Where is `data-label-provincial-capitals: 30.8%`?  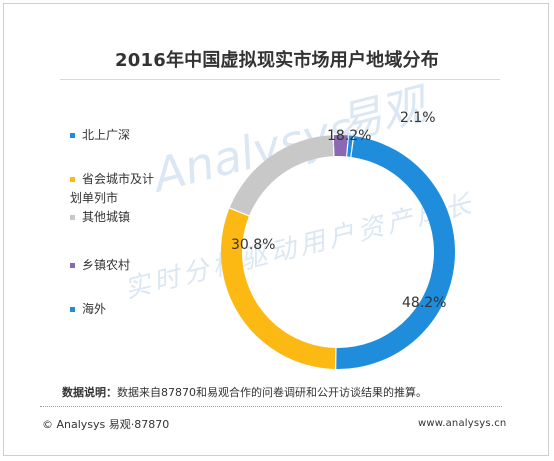
data-label-provincial-capitals: 30.8% is located at coordinates (253, 245).